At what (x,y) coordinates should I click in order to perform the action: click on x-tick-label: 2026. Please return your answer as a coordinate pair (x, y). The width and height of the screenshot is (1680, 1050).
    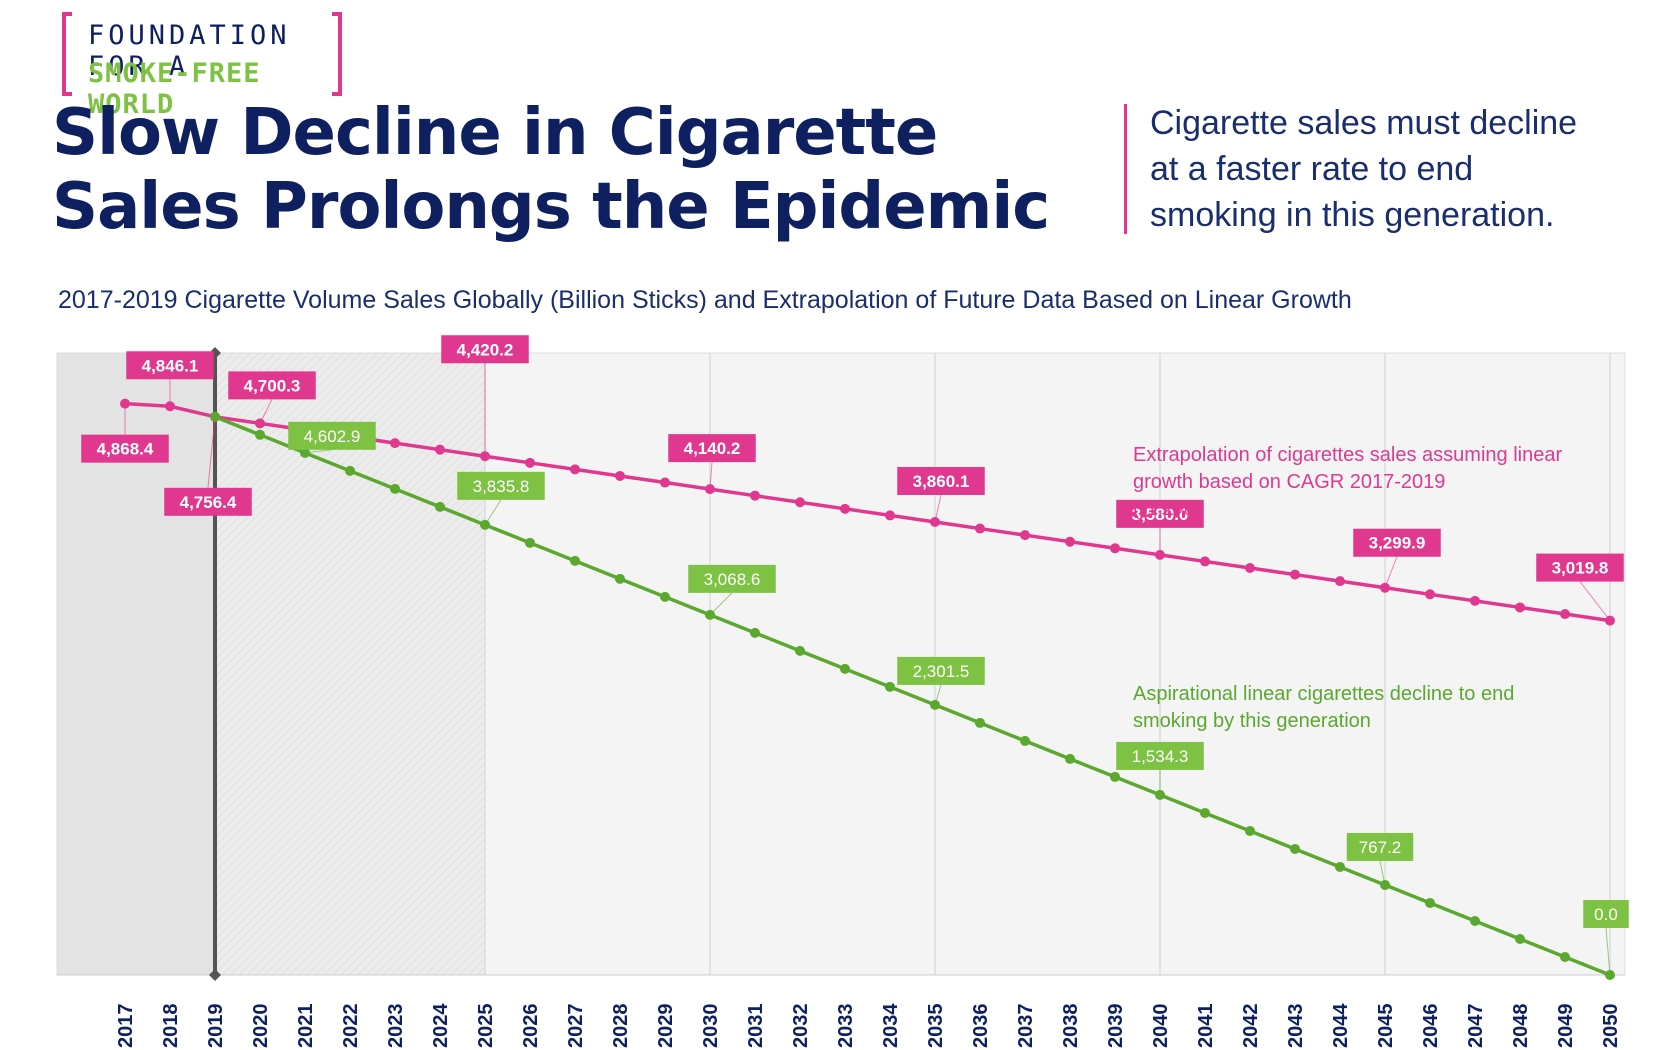
    Looking at the image, I should click on (531, 1026).